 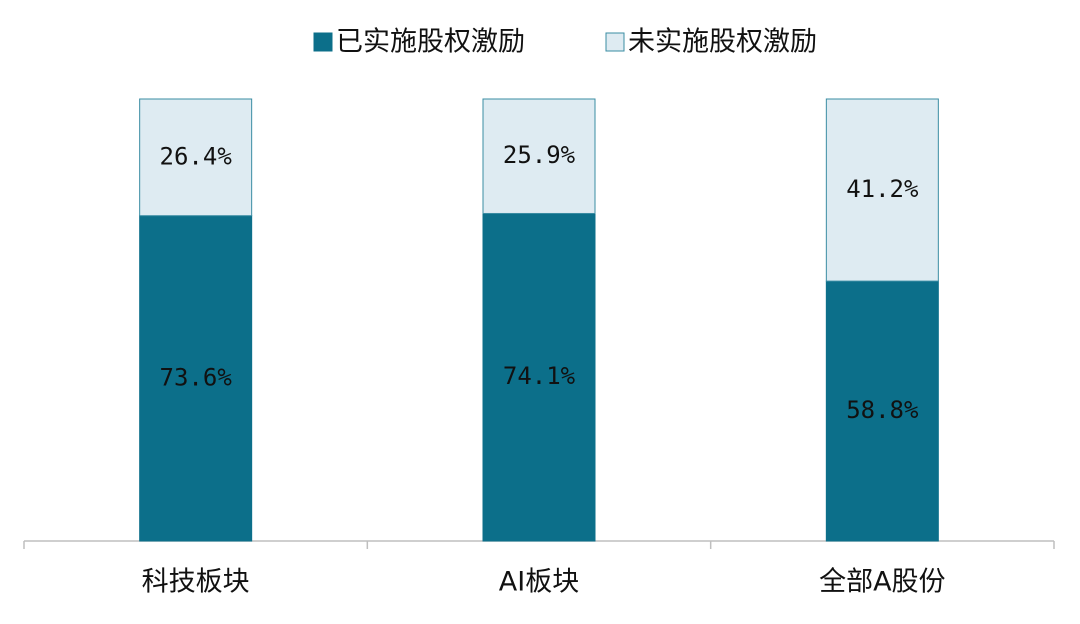 I want to click on x-tick-label: 全部A股份, so click(x=882, y=582).